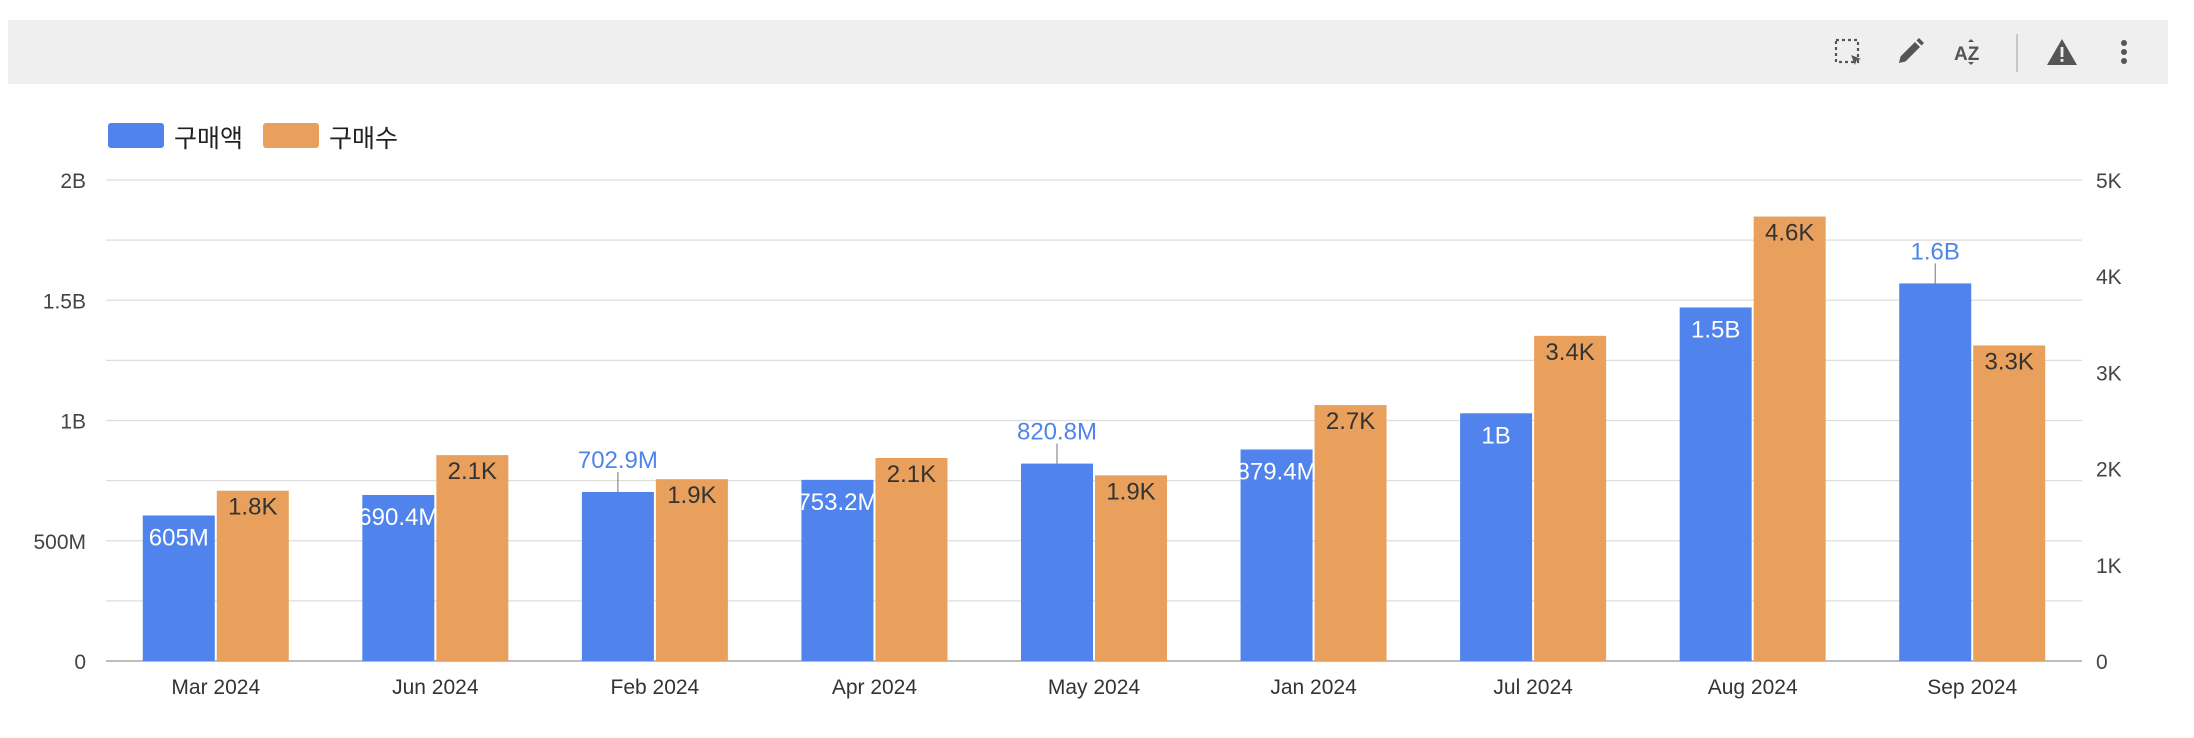 This screenshot has width=2194, height=738. Describe the element at coordinates (1753, 687) in the screenshot. I see `x-tick-label: Aug 2024` at that location.